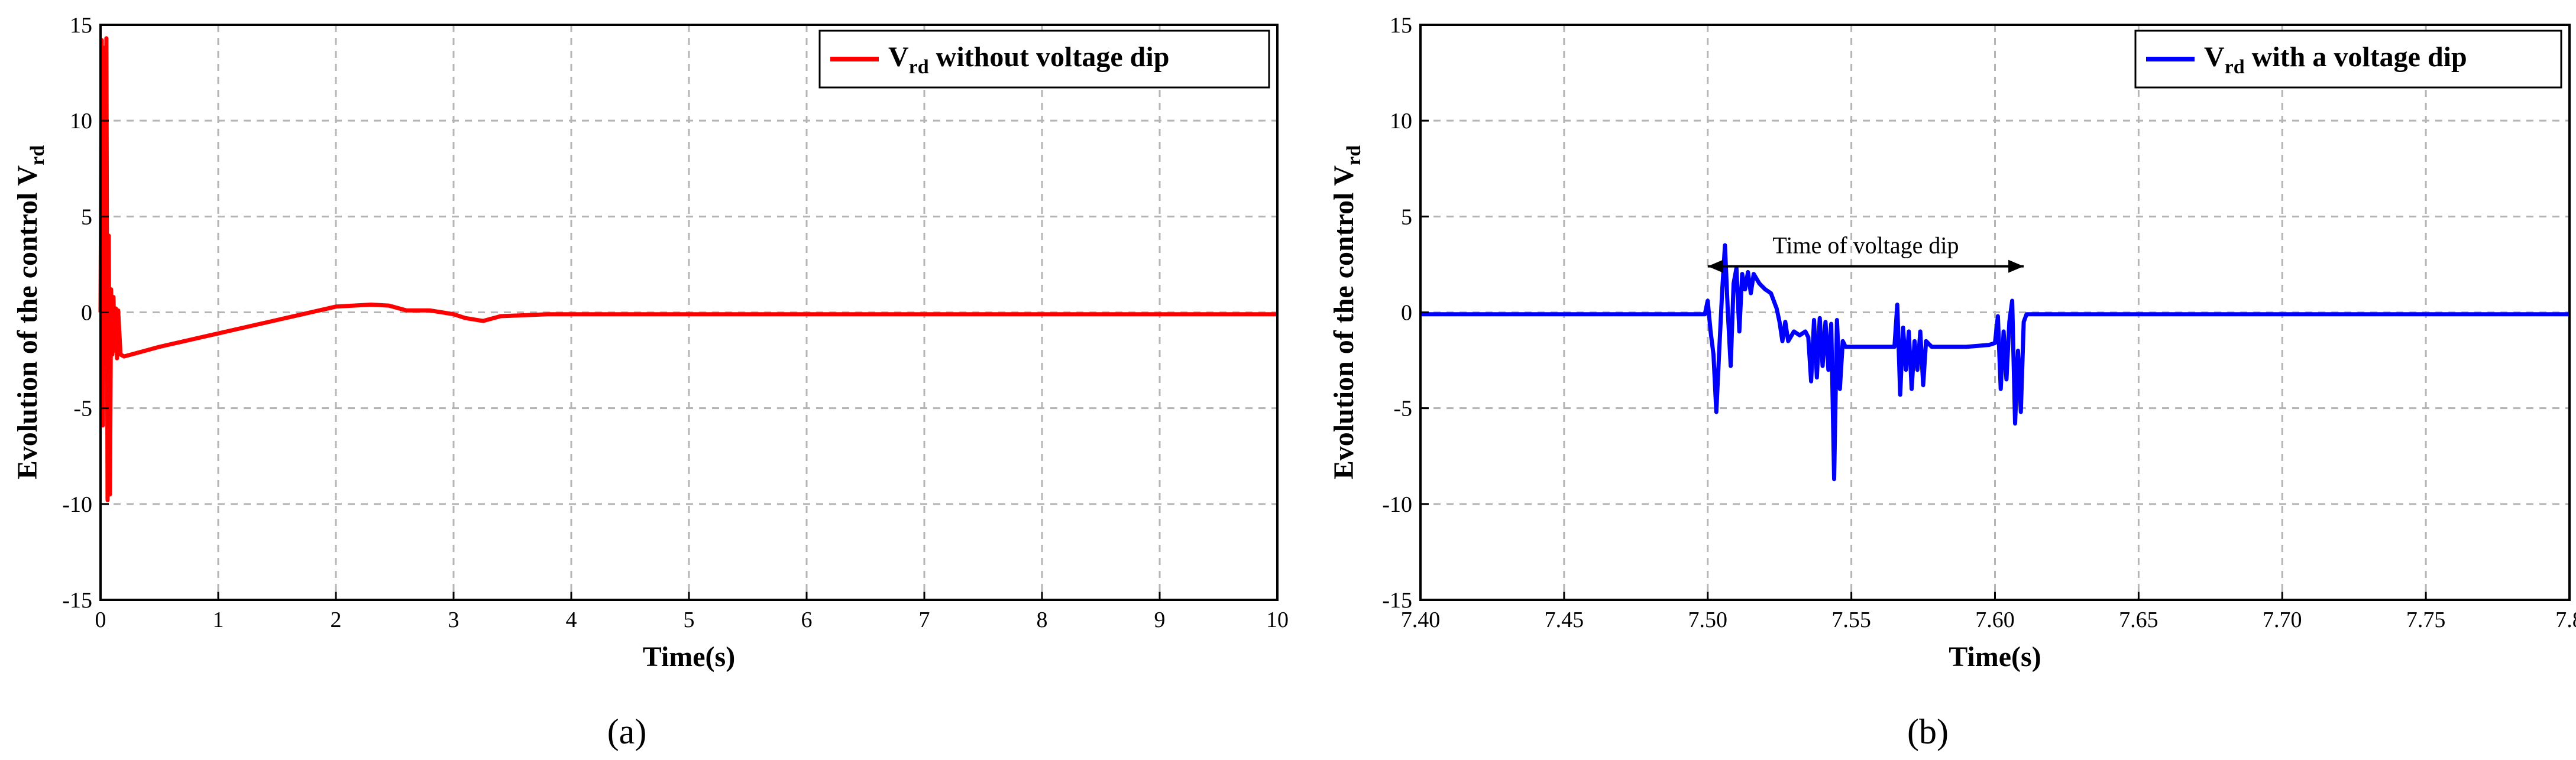 The width and height of the screenshot is (2576, 760). What do you see at coordinates (1043, 620) in the screenshot?
I see `x-tick-label: 8` at bounding box center [1043, 620].